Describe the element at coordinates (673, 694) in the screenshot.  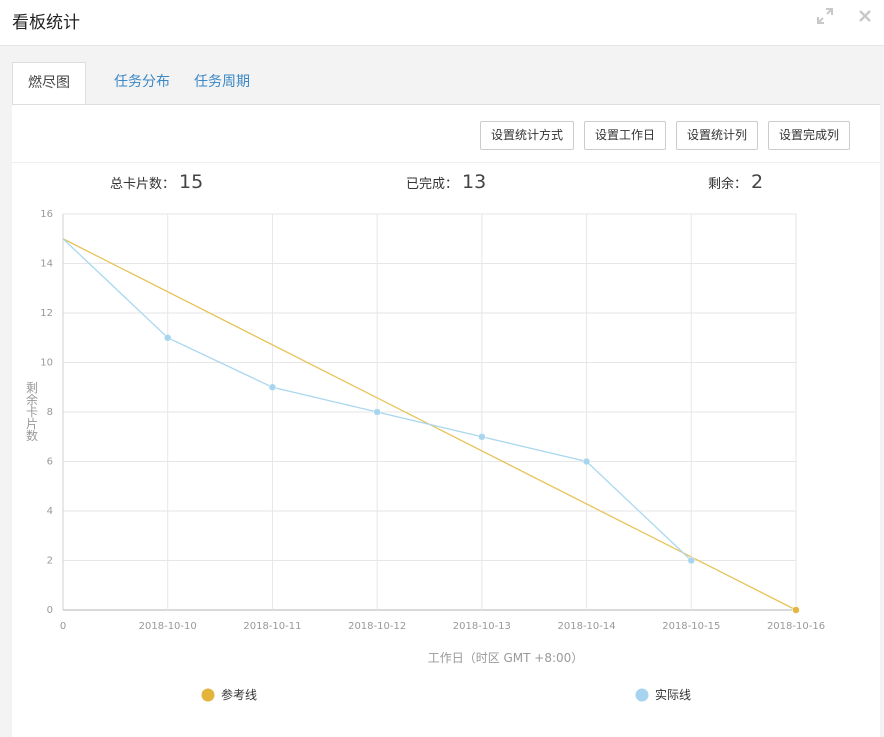
I see `legend-label: 实际线` at that location.